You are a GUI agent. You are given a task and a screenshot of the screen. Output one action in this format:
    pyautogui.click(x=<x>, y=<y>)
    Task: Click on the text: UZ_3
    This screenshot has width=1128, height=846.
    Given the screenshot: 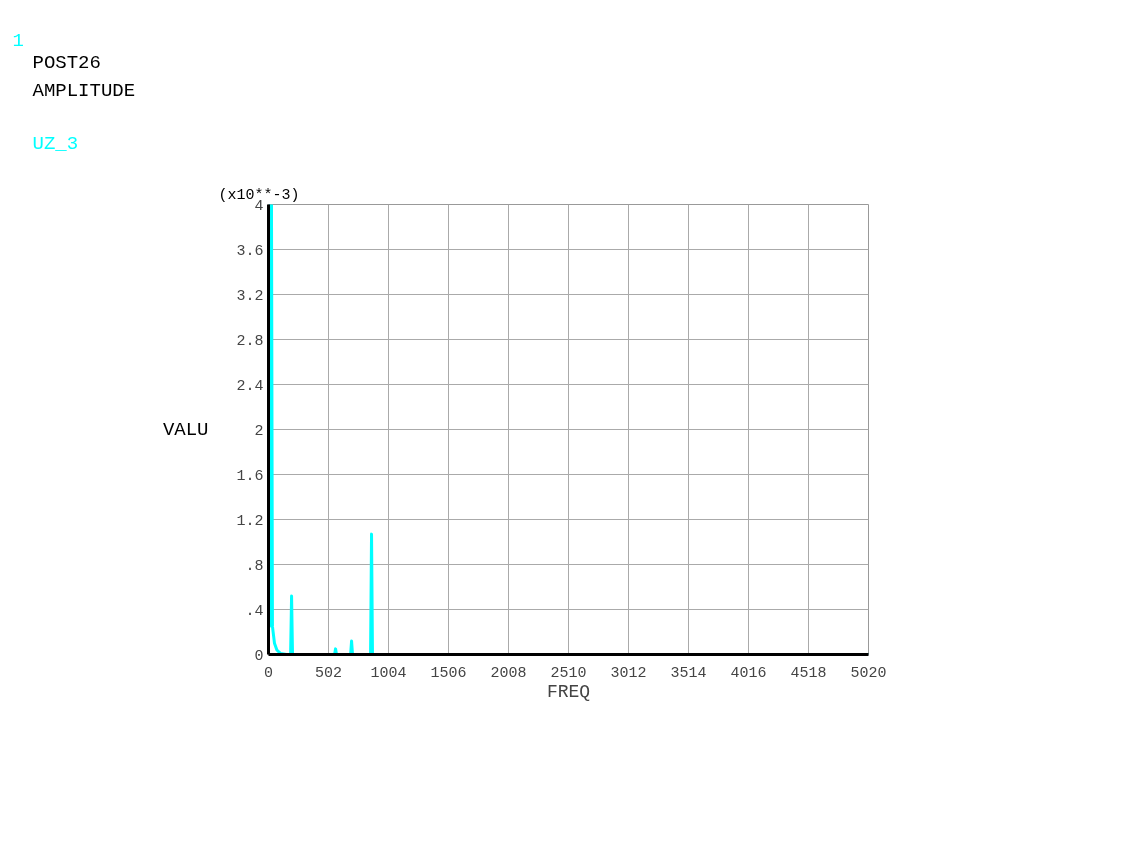 What is the action you would take?
    pyautogui.click(x=55, y=143)
    